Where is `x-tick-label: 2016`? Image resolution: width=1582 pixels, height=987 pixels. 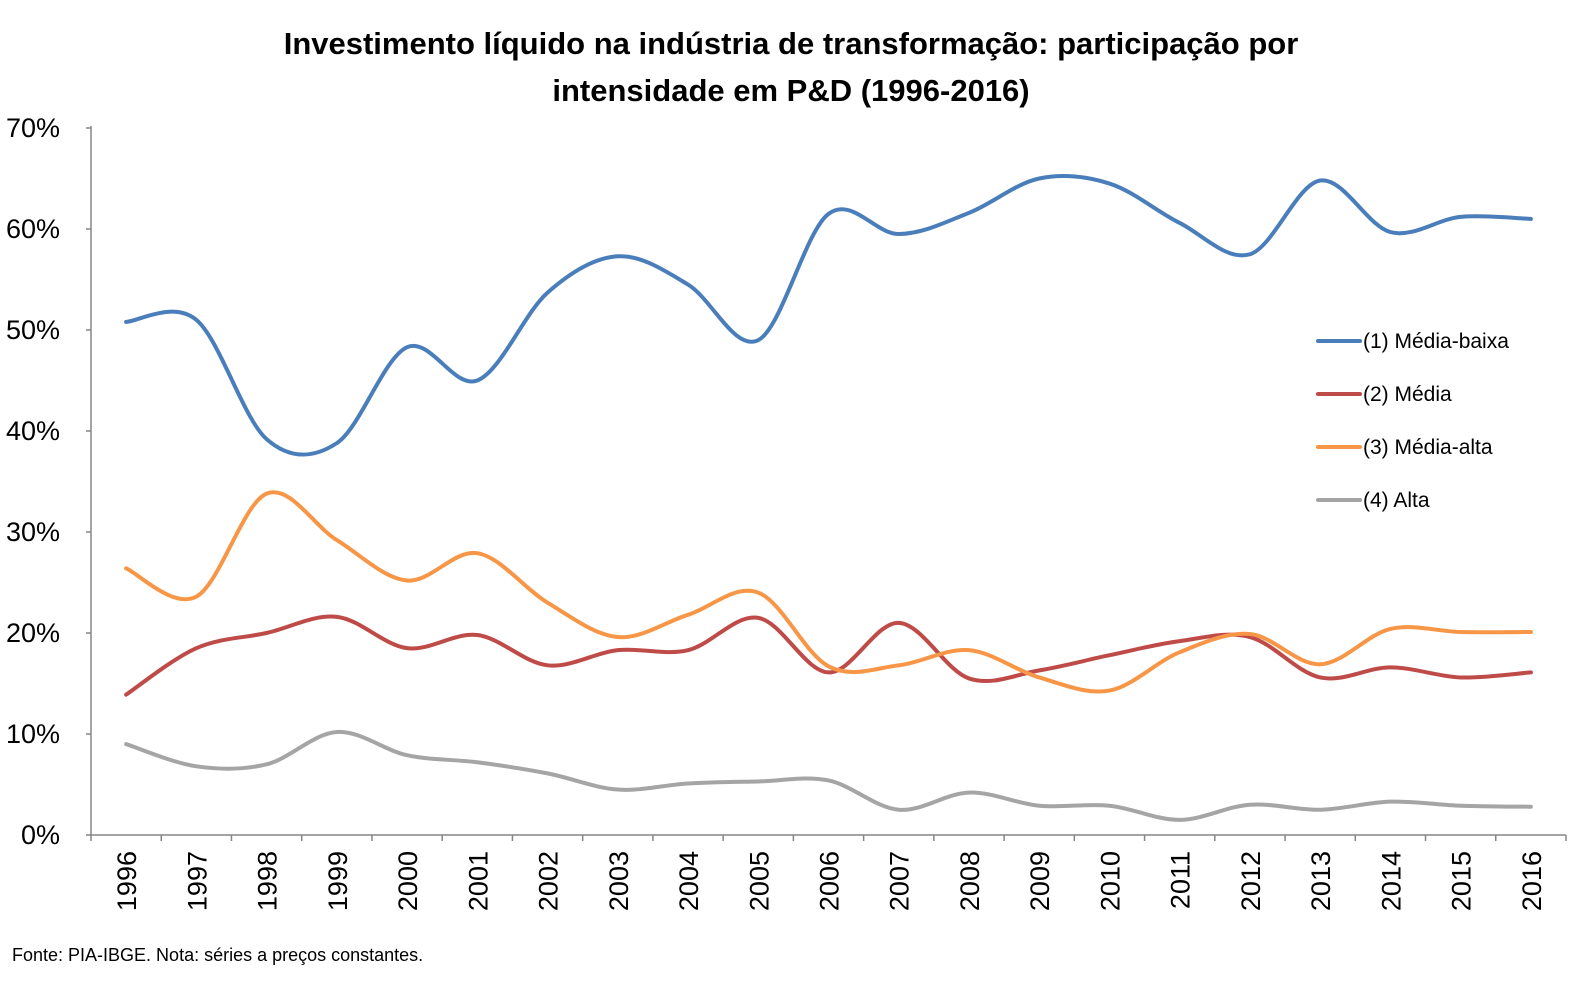
x-tick-label: 2016 is located at coordinates (1532, 881).